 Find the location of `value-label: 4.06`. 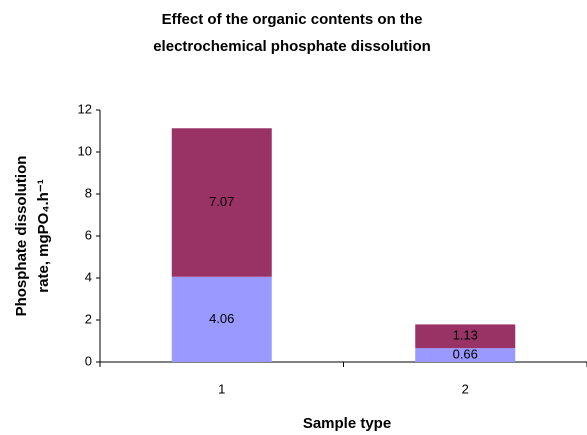

value-label: 4.06 is located at coordinates (221, 318).